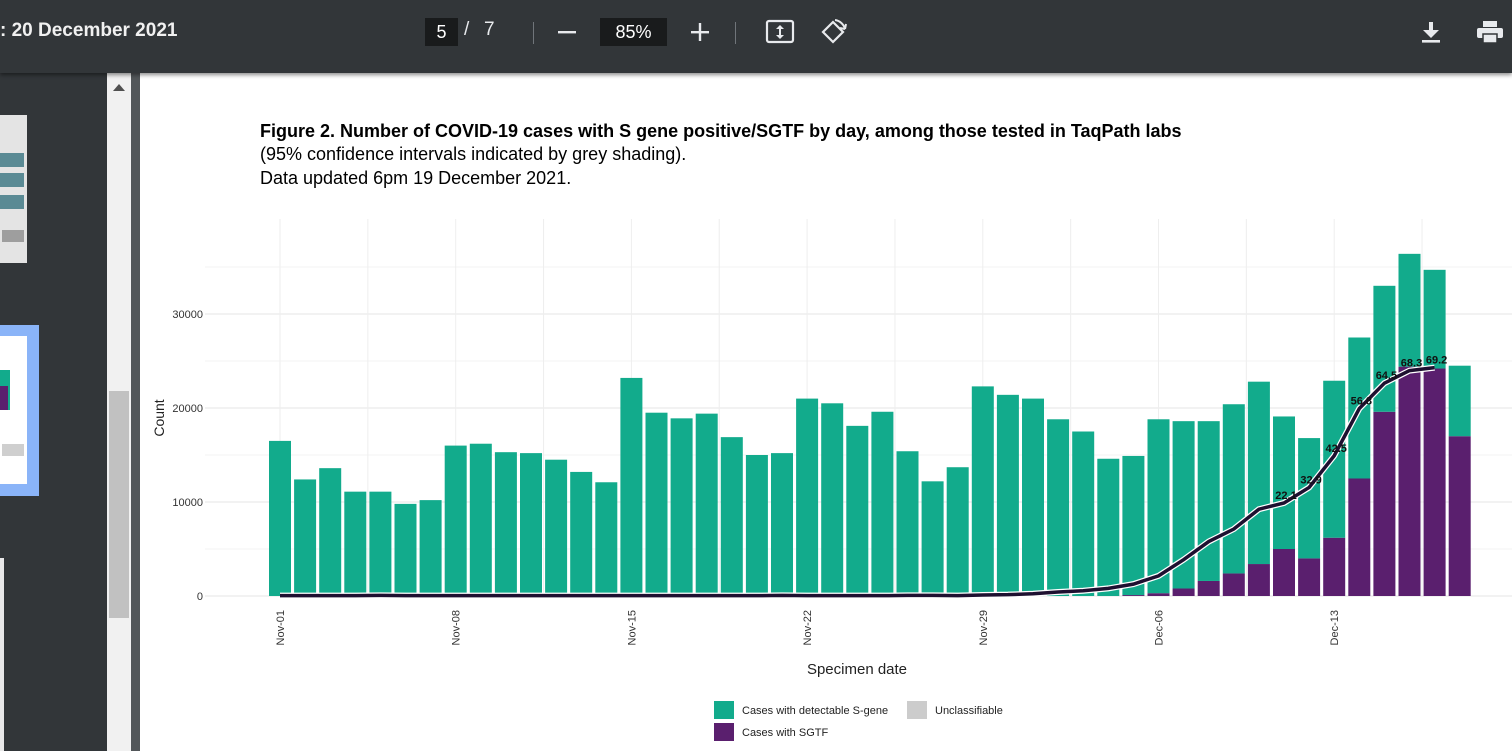 The image size is (1512, 751). I want to click on y-axis-label: Count, so click(159, 417).